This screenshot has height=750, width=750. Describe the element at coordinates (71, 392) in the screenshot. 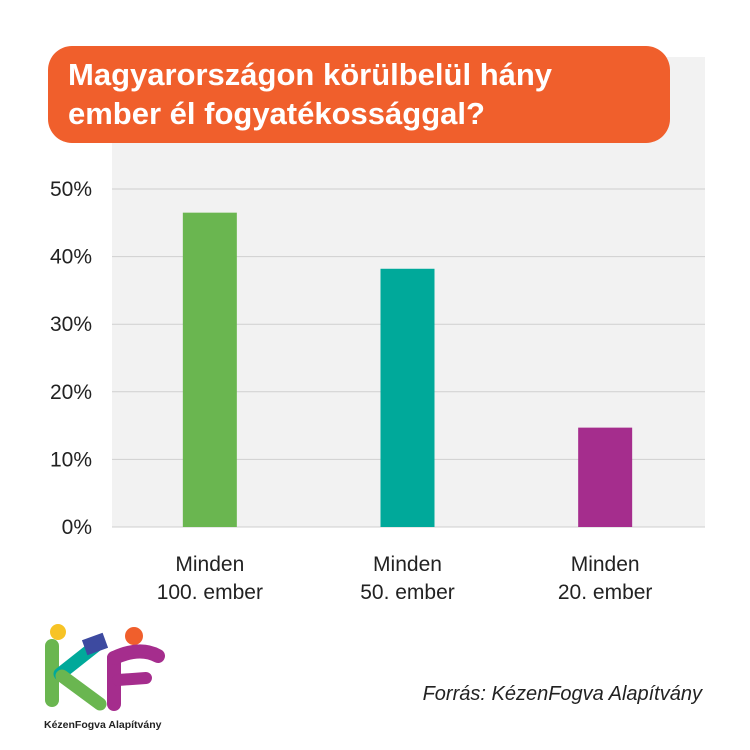

I see `y-tick-label: 20%` at that location.